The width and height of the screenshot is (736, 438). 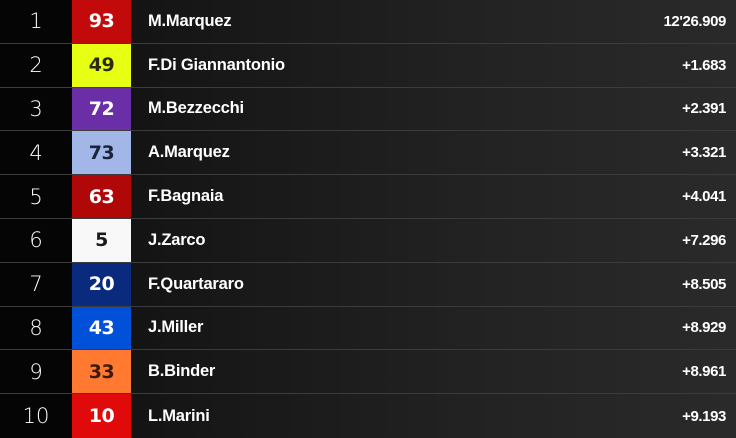 What do you see at coordinates (433, 240) in the screenshot?
I see `rider-info: J.Zarco +7.296` at bounding box center [433, 240].